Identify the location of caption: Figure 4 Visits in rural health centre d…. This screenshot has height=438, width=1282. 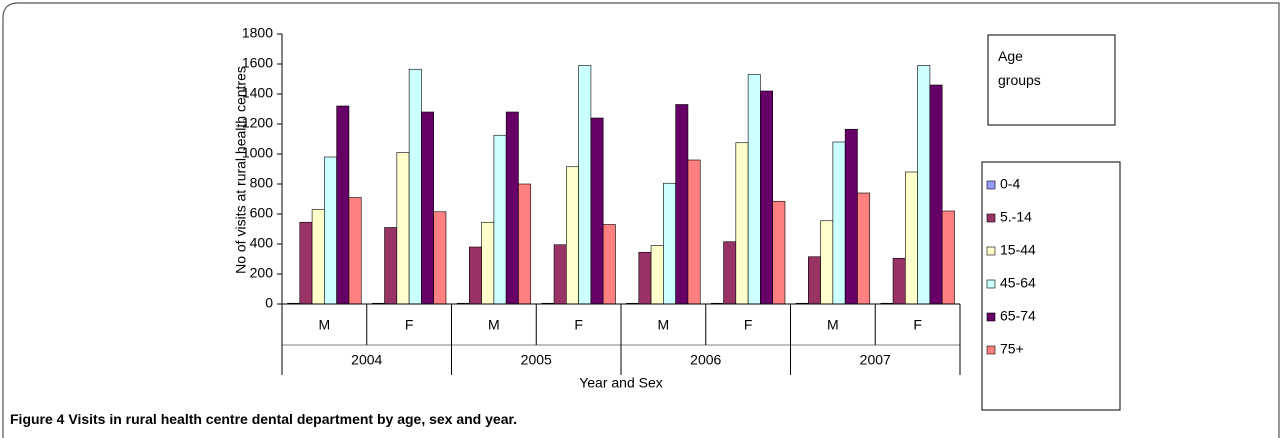
(263, 419).